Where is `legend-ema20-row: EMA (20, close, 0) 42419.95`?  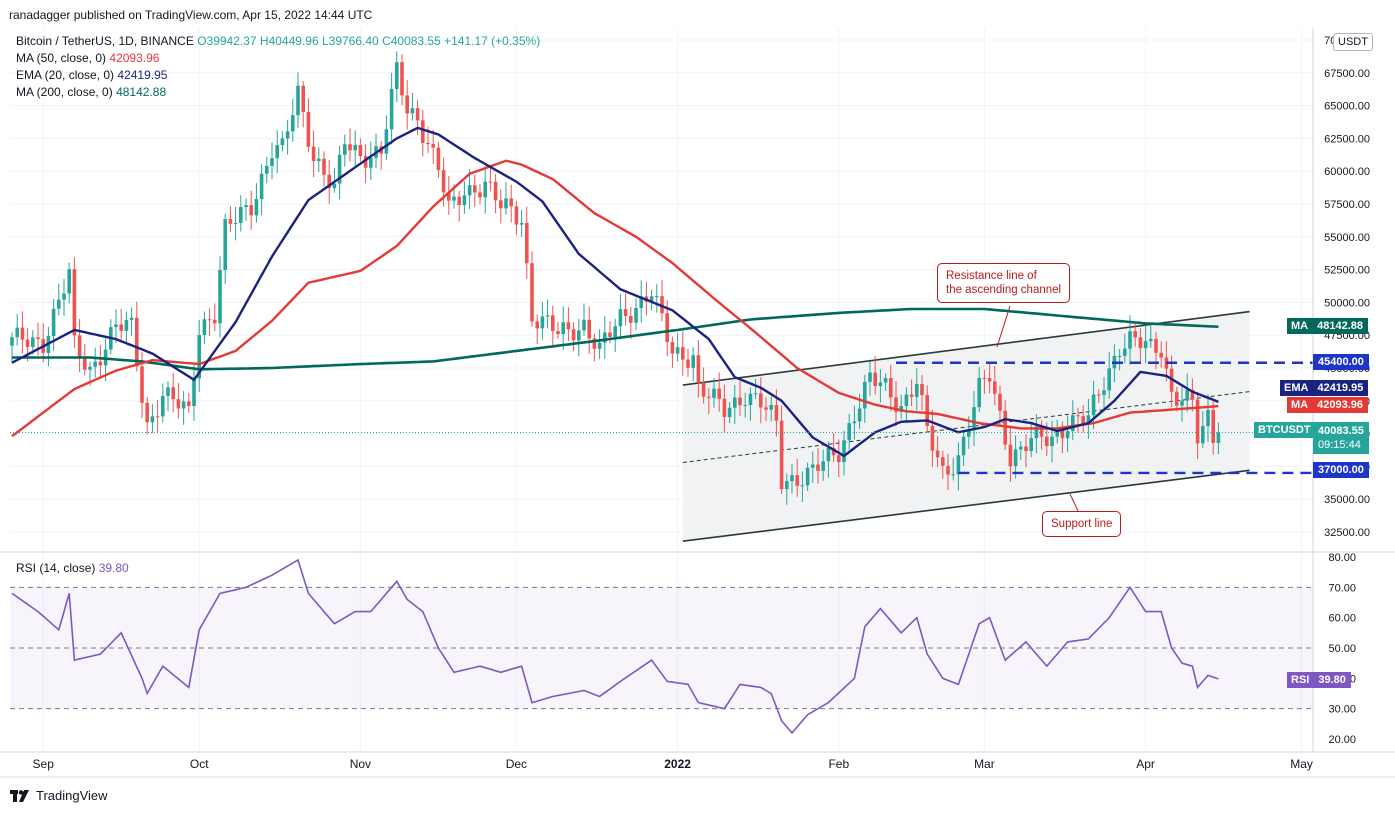
legend-ema20-row: EMA (20, close, 0) 42419.95 is located at coordinates (91, 75).